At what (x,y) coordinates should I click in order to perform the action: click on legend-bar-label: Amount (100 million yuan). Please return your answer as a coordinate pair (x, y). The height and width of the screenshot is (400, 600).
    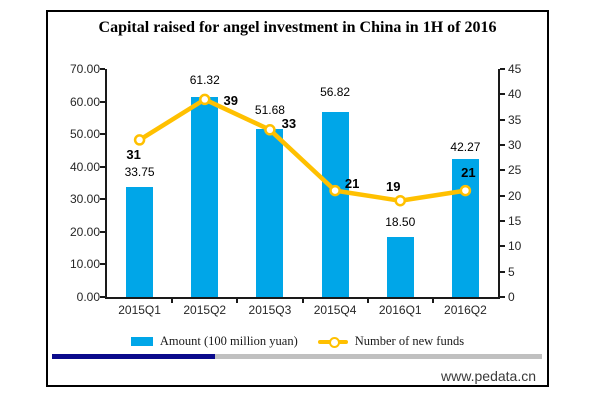
    Looking at the image, I should click on (228, 341).